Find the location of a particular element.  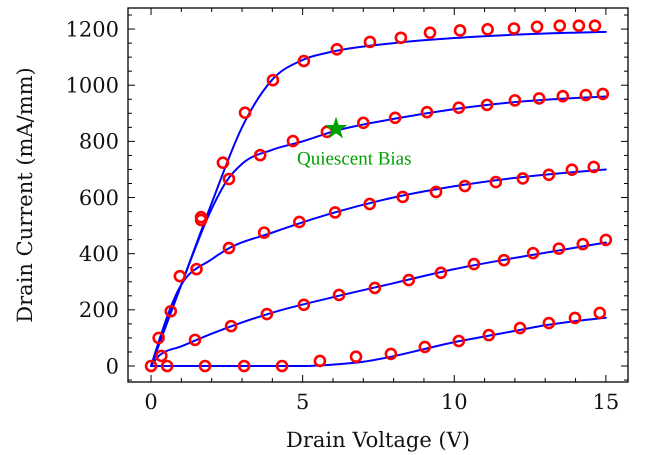

y-tick-label: 1000 is located at coordinates (92, 86).